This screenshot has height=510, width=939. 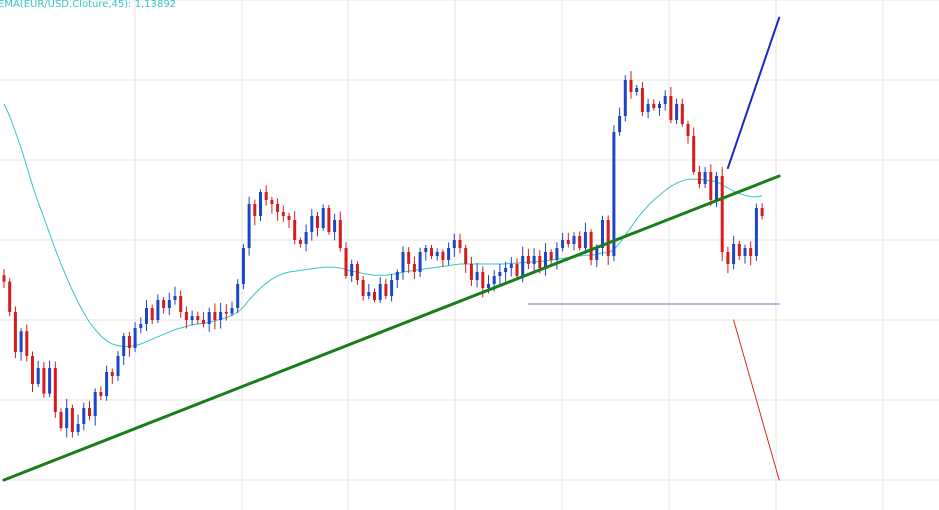 What do you see at coordinates (88, 5) in the screenshot?
I see `ema-legend-label: EMA(EUR/USD.Cloture,45): 1,13892` at bounding box center [88, 5].